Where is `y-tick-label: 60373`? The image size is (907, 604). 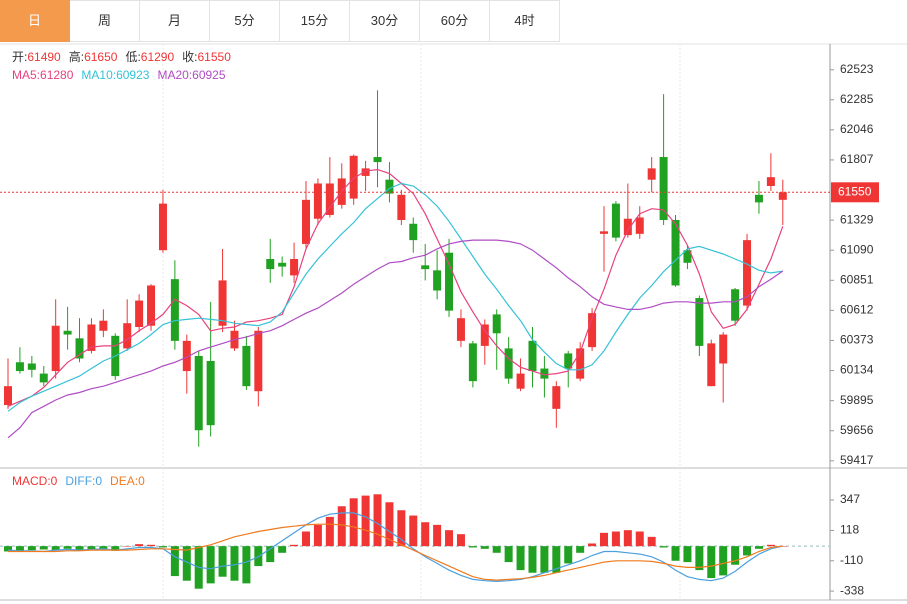 y-tick-label: 60373 is located at coordinates (857, 340).